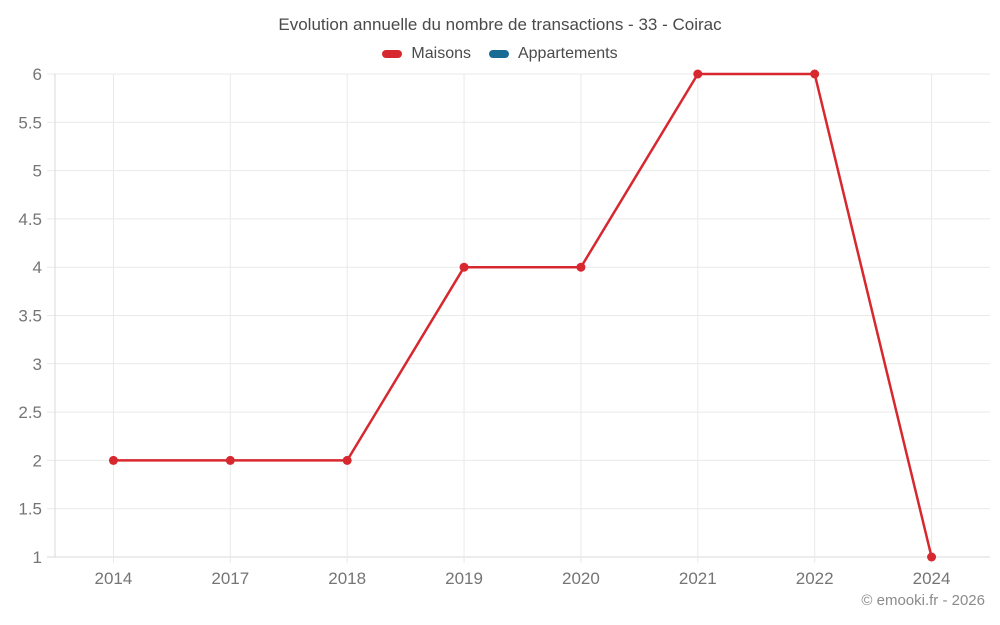 The image size is (1000, 625). What do you see at coordinates (923, 600) in the screenshot?
I see `watermark: © emooki.fr - 2026` at bounding box center [923, 600].